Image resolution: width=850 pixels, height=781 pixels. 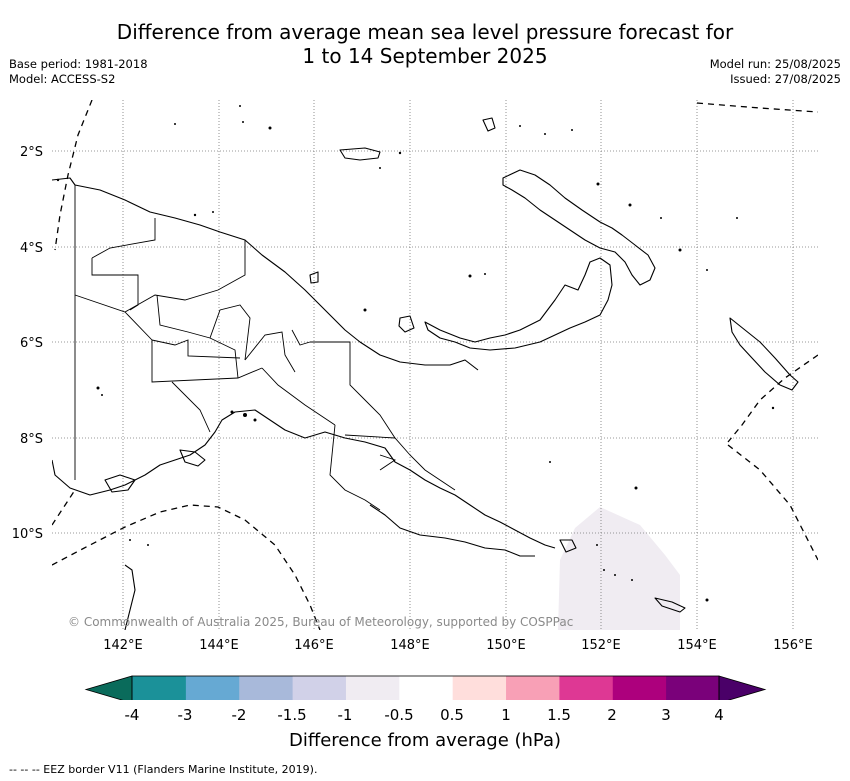 What do you see at coordinates (559, 715) in the screenshot?
I see `colorbar-label: 1.5` at bounding box center [559, 715].